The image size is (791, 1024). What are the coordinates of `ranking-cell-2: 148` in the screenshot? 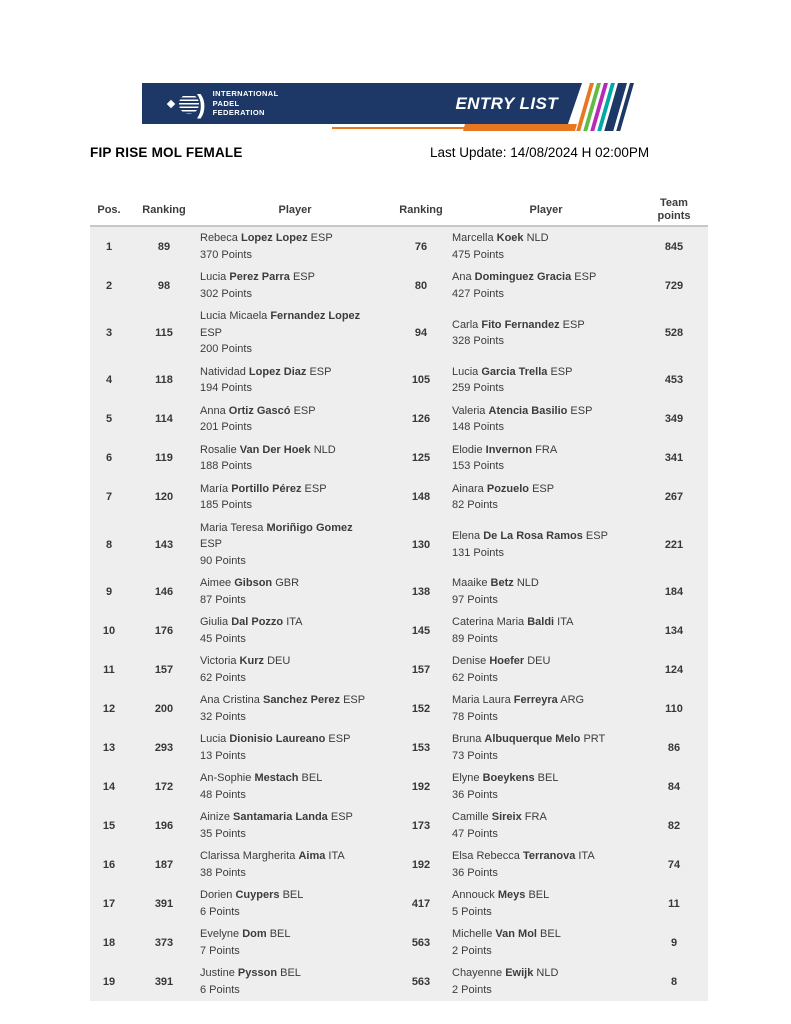 It's located at (421, 497).